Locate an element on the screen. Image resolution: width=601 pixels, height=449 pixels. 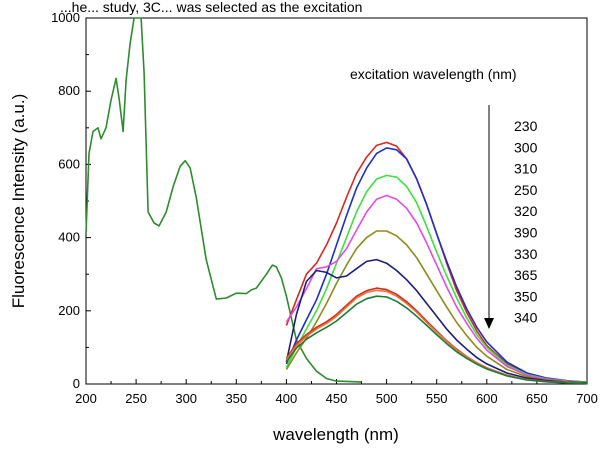
y-tick-label: 400 is located at coordinates (69, 237).